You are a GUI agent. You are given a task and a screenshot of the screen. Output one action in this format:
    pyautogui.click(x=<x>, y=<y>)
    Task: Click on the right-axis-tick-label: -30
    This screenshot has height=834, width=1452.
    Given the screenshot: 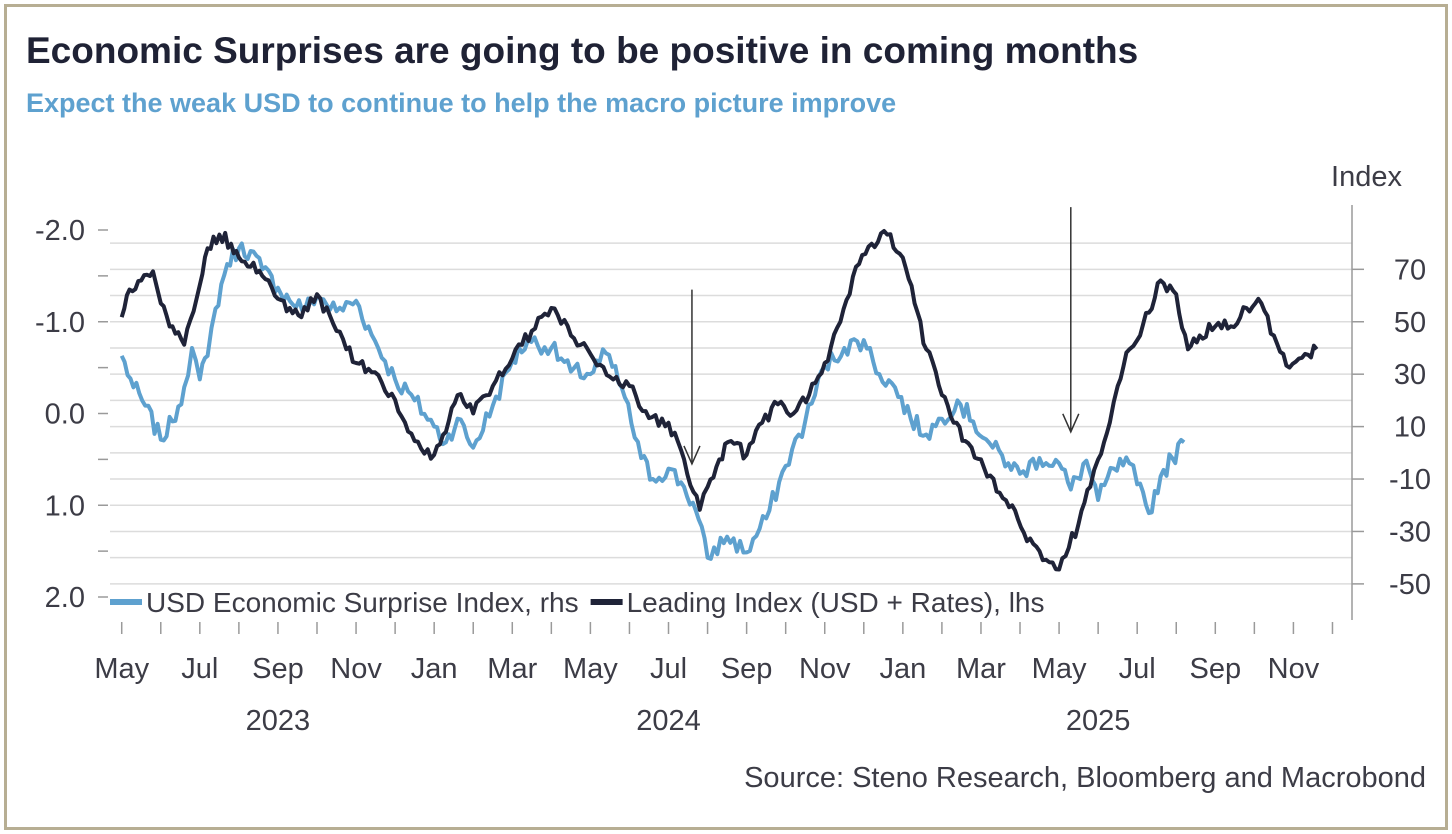 What is the action you would take?
    pyautogui.click(x=1410, y=532)
    